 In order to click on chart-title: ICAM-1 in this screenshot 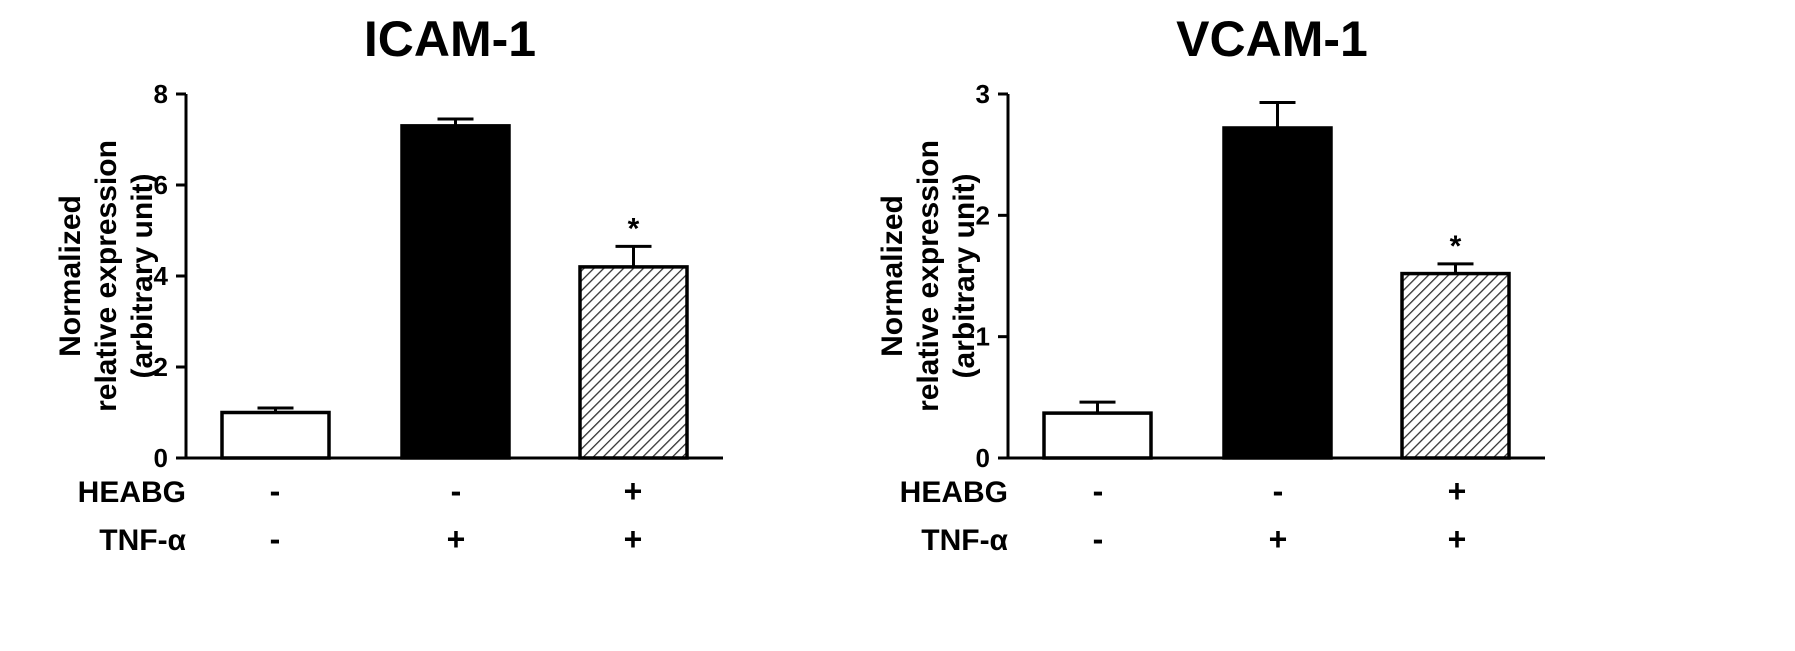, I will do `click(450, 39)`.